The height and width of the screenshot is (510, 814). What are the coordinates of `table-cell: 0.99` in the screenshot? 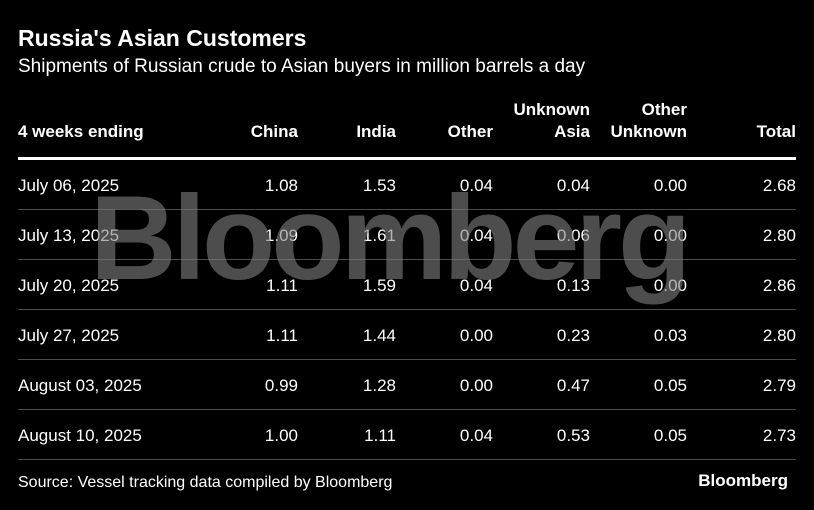 It's located at (281, 385).